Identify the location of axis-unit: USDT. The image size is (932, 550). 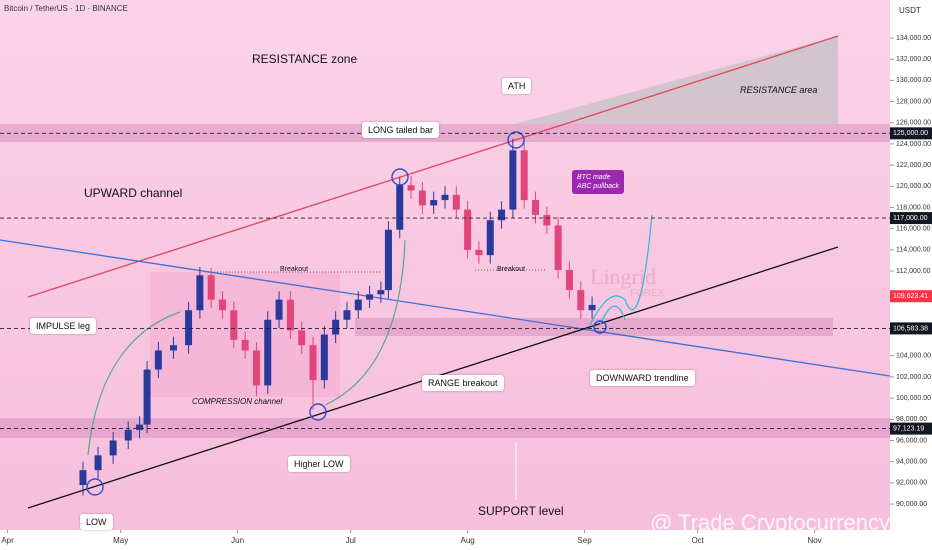
(910, 10).